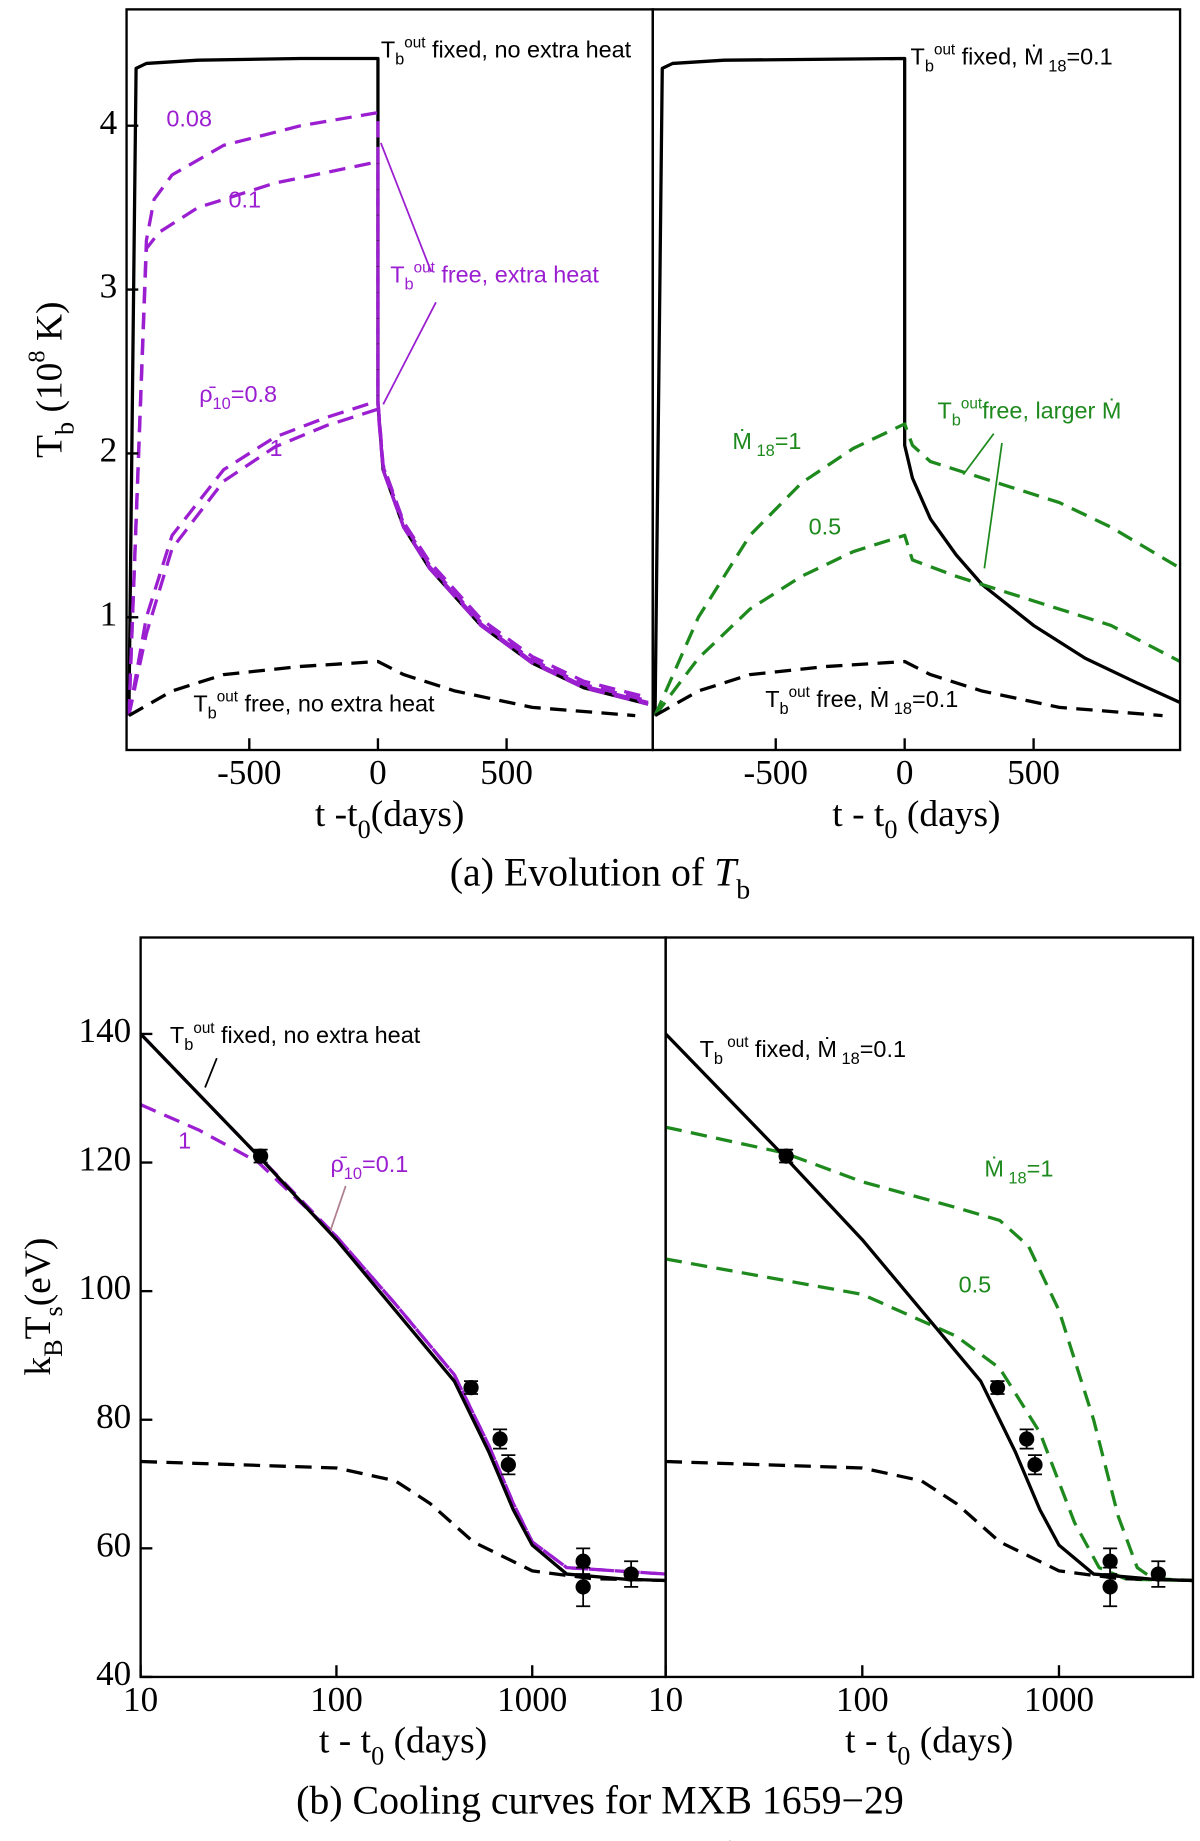  What do you see at coordinates (336, 704) in the screenshot?
I see `text-part: free, no extra heat` at bounding box center [336, 704].